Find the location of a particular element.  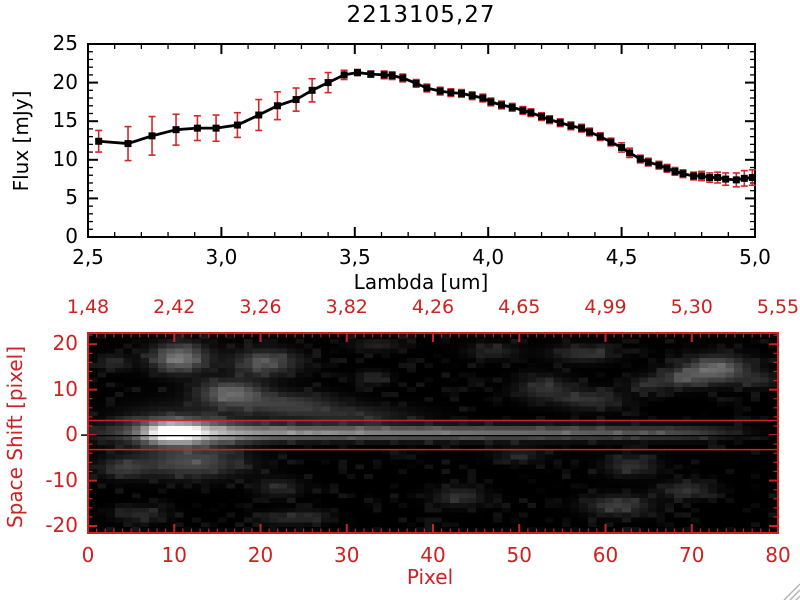

top-chart-y-tick-label: 0 is located at coordinates (71, 236).